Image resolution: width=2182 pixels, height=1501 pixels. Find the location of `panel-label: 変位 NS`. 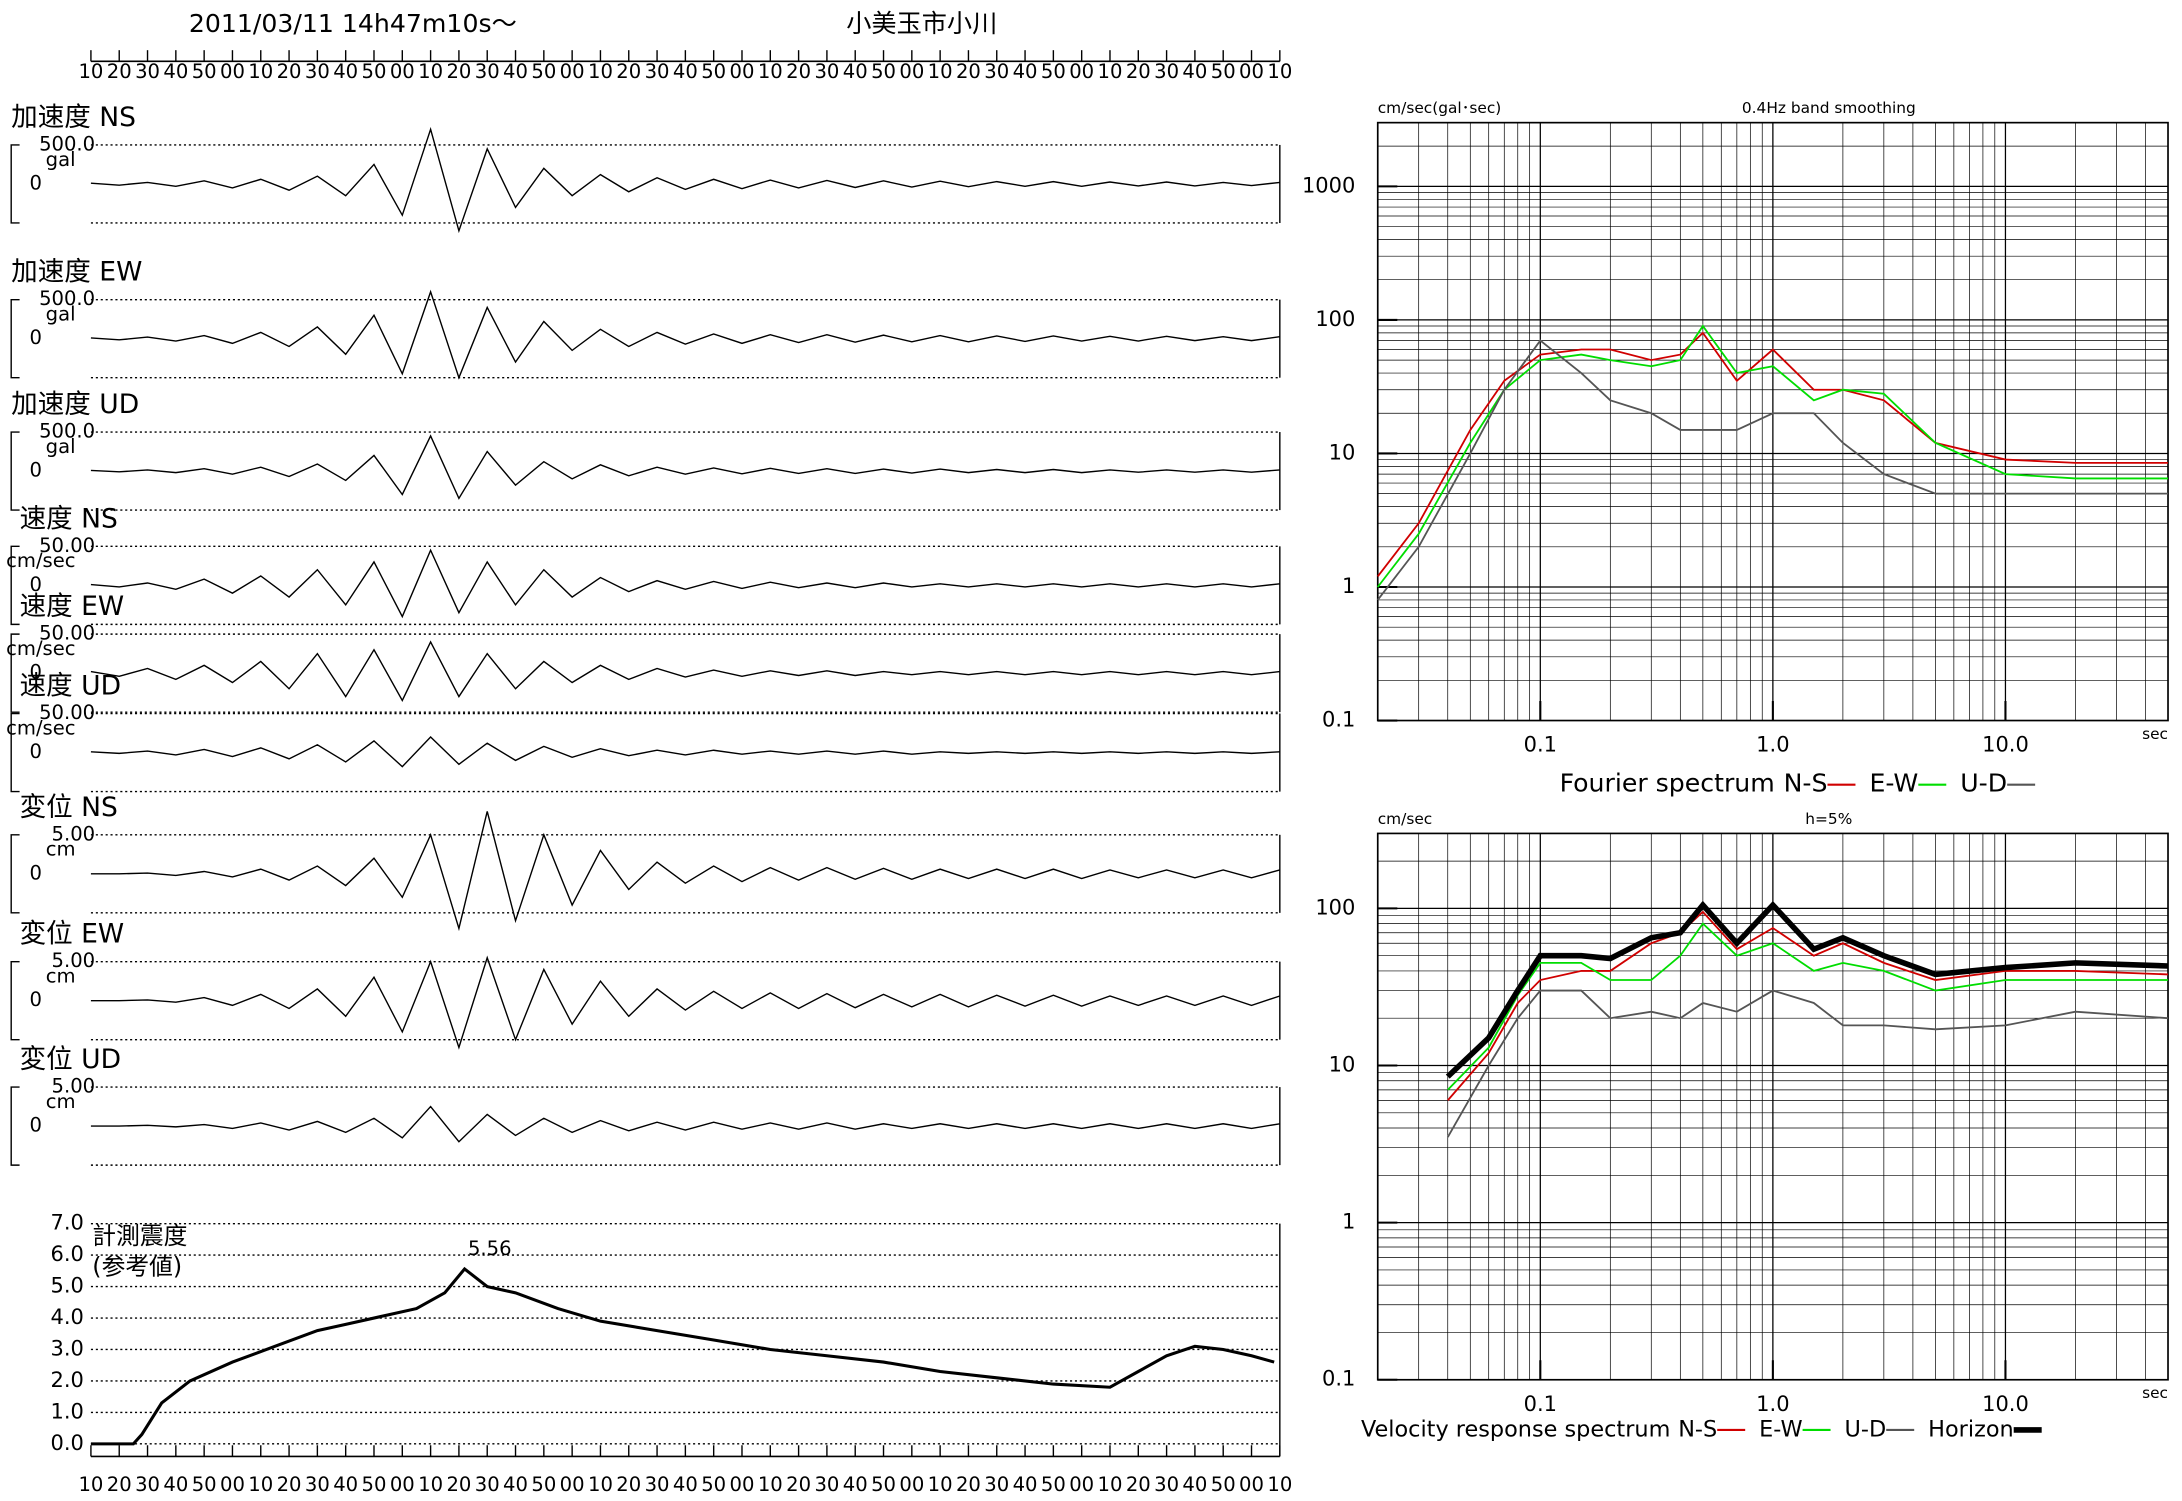

panel-label: 変位 NS is located at coordinates (69, 807).